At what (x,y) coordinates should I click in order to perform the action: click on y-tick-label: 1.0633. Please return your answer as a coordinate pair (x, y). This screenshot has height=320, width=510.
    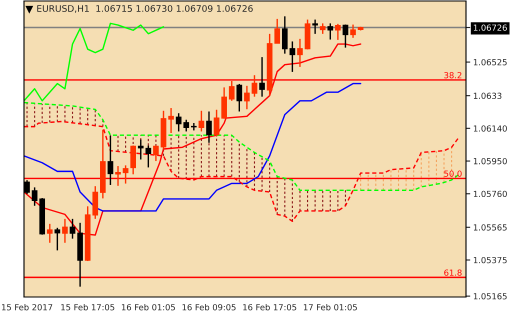
    Looking at the image, I should click on (488, 95).